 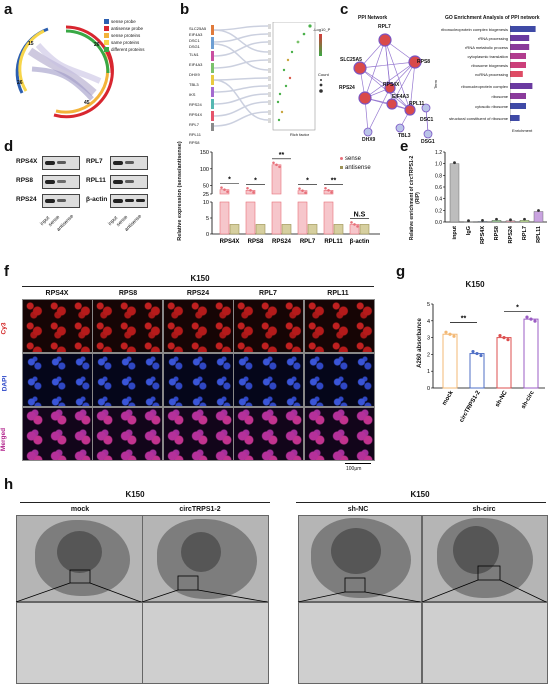 What do you see at coordinates (492, 18) in the screenshot?
I see `go-enrichment-title: GO Enrichment Analysis of PPI network` at bounding box center [492, 18].